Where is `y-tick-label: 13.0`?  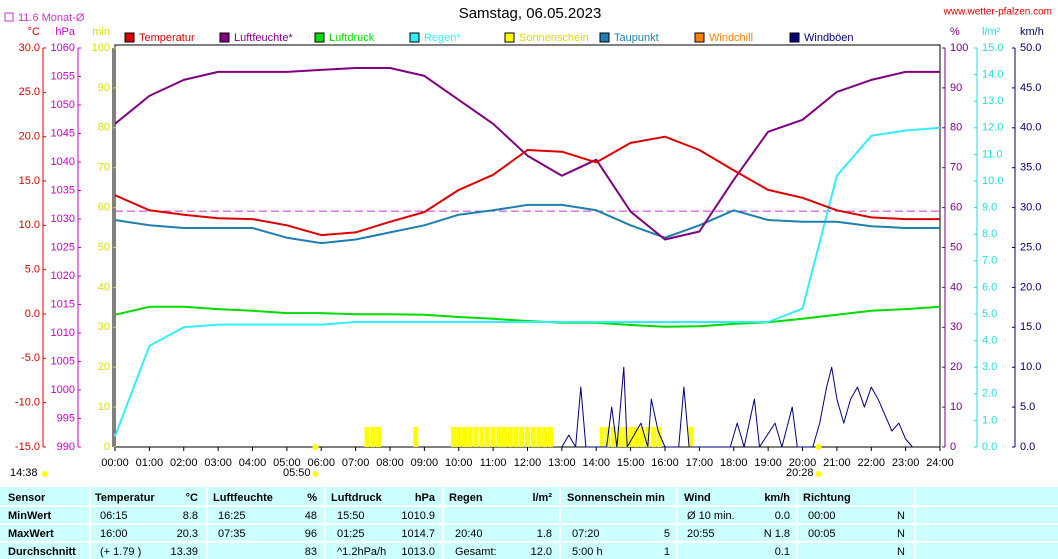 y-tick-label: 13.0 is located at coordinates (992, 101).